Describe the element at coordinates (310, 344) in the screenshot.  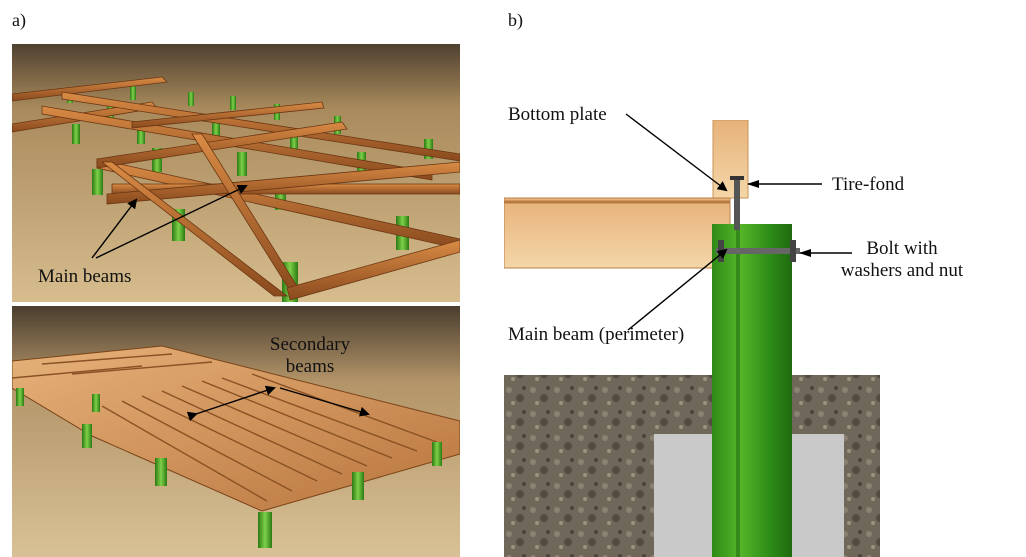
I see `secondary-beams-line-1: Secondary` at that location.